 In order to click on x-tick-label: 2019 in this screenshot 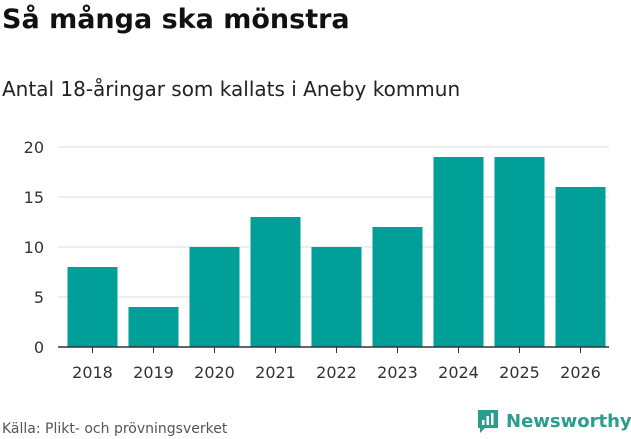, I will do `click(153, 372)`.